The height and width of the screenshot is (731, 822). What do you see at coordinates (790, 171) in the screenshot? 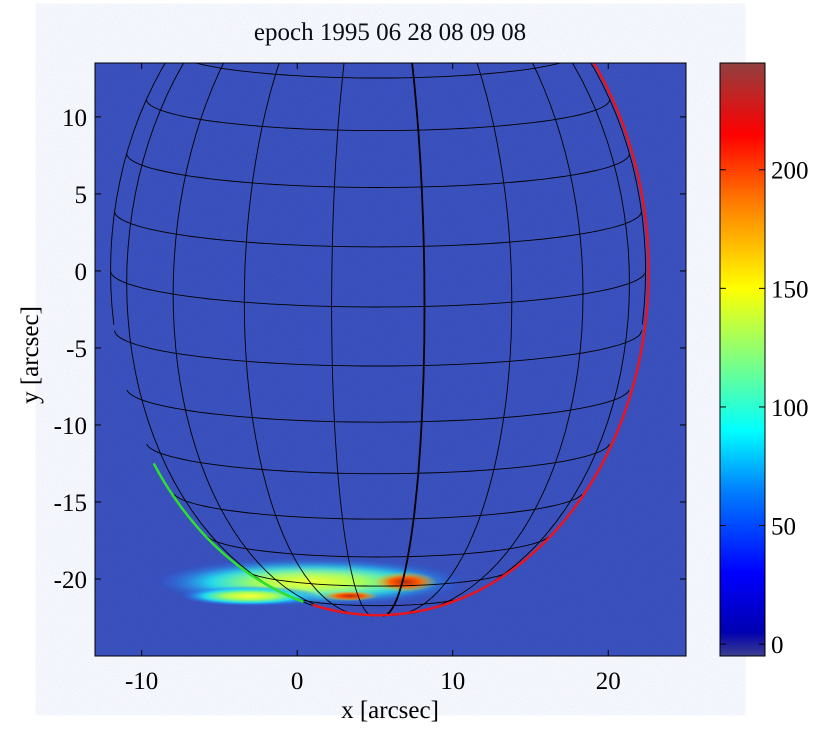
I see `colorbar-tick-label: 200` at bounding box center [790, 171].